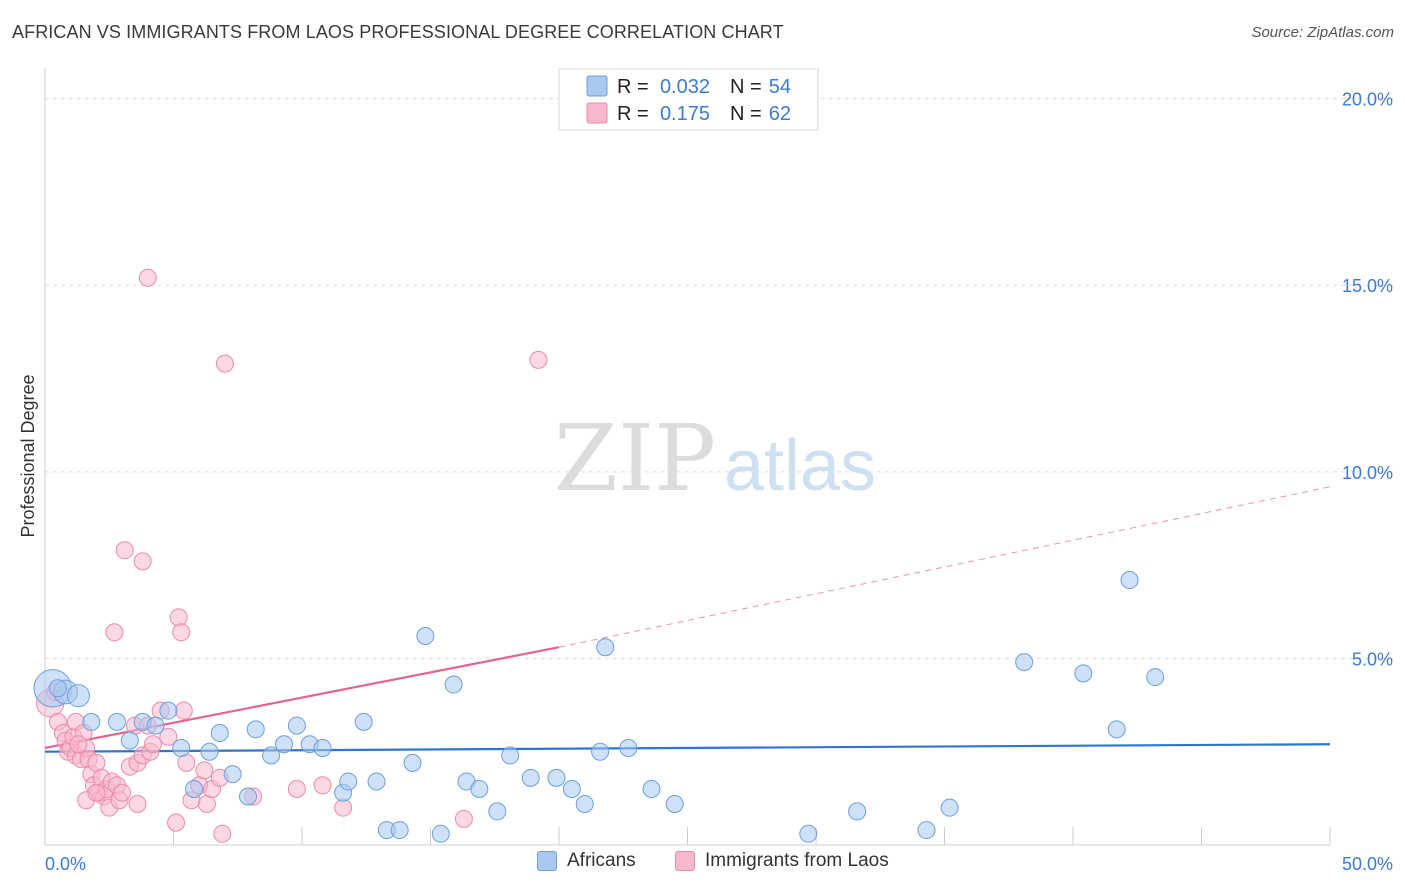 The height and width of the screenshot is (892, 1406). What do you see at coordinates (28, 455) in the screenshot?
I see `y-axis-label: Professional Degree` at bounding box center [28, 455].